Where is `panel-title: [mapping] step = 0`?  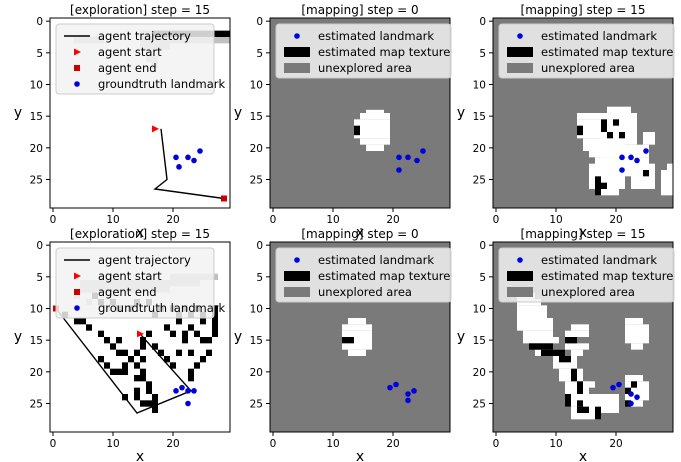 panel-title: [mapping] step = 0 is located at coordinates (359, 10).